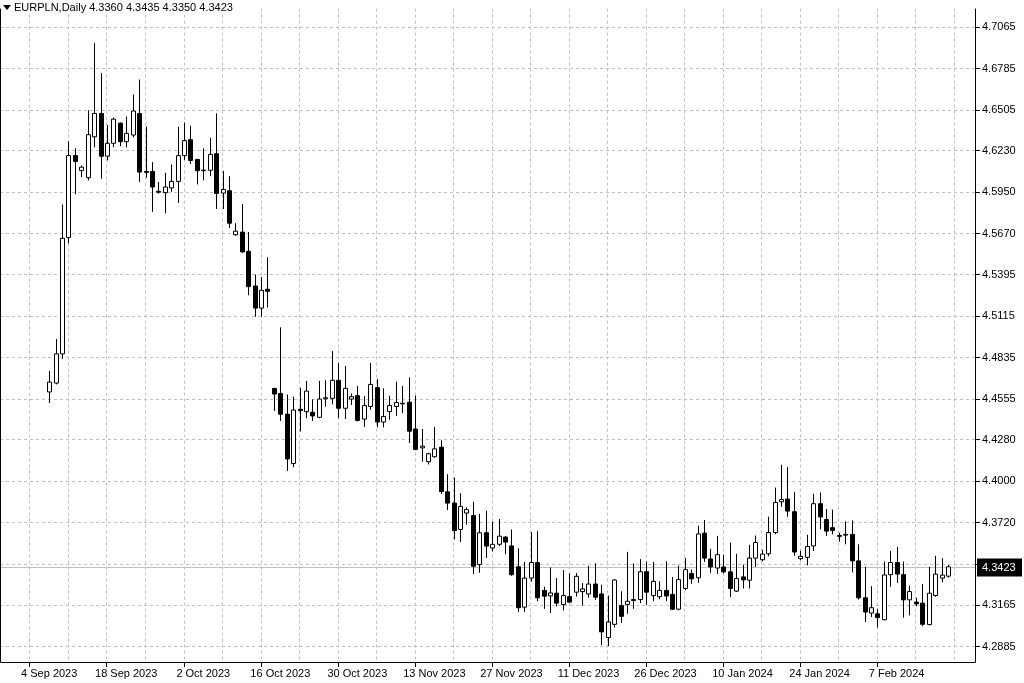  I want to click on x-tick-label: 10 Jan 2024, so click(742, 672).